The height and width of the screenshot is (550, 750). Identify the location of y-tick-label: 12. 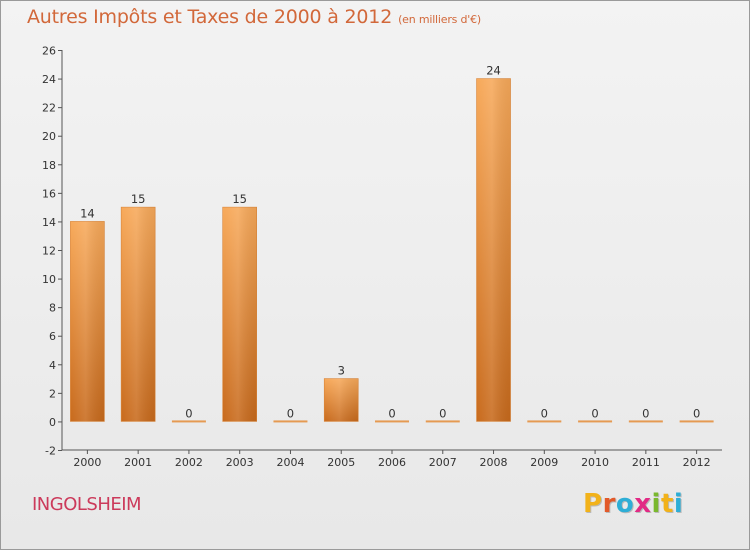
(49, 251).